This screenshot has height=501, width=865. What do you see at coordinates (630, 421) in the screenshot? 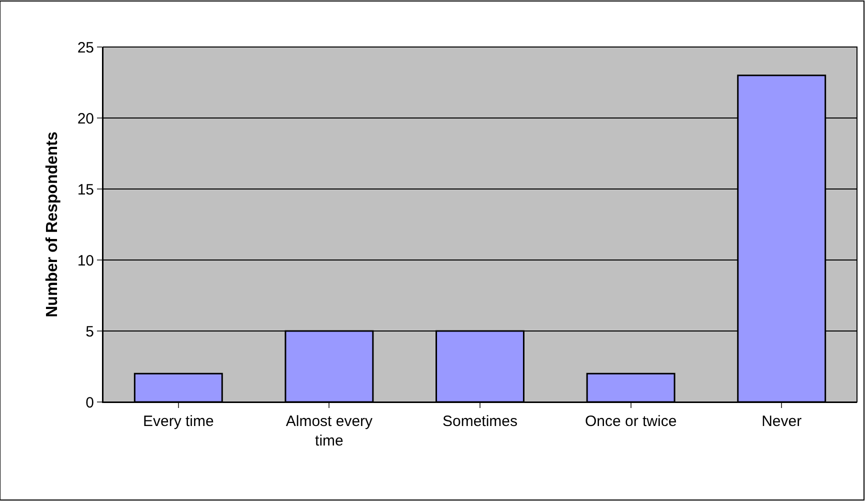
I see `x-tick-label: Once or twice` at bounding box center [630, 421].